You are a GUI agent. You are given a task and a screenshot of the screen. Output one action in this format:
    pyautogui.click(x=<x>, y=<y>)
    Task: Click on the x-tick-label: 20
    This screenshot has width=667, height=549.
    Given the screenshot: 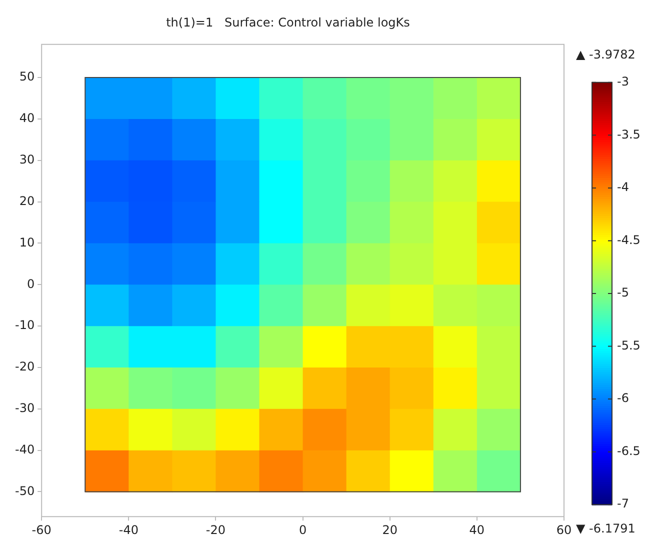 What is the action you would take?
    pyautogui.click(x=390, y=529)
    